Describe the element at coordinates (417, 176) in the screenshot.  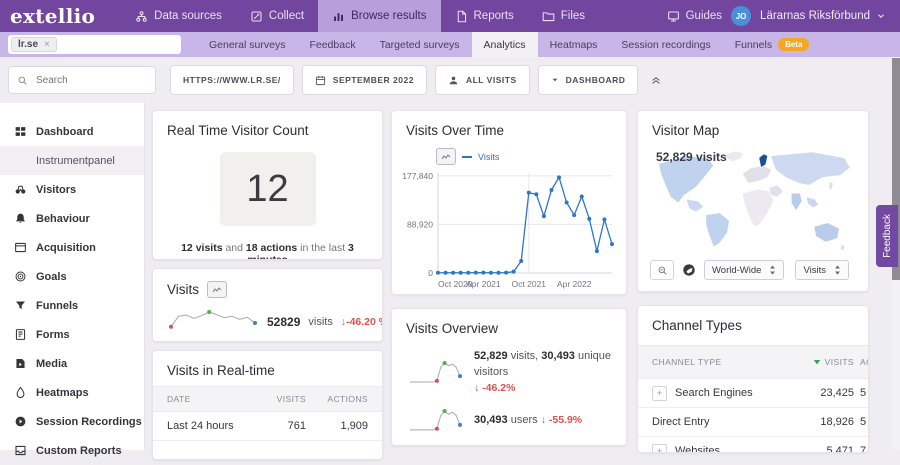
I see `svg-text: 177,840` at that location.